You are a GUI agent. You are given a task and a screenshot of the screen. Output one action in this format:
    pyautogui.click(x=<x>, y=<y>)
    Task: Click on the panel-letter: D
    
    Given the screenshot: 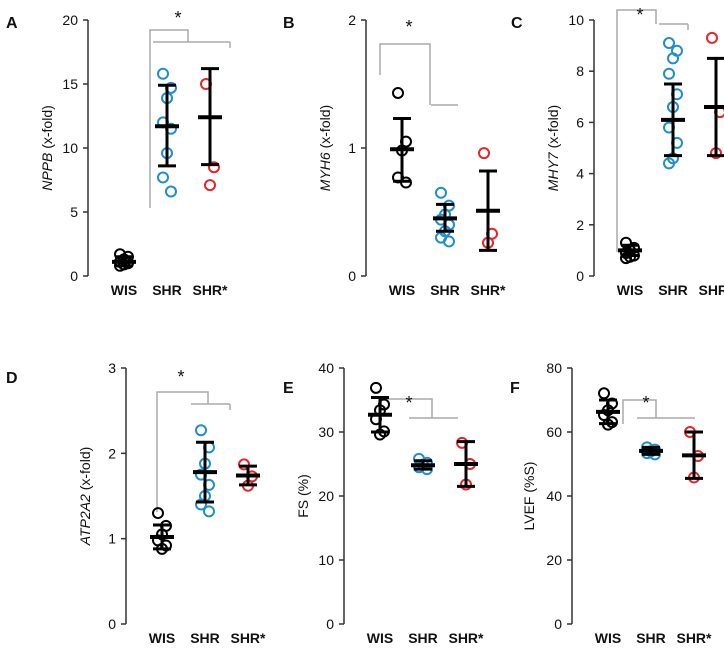 What is the action you would take?
    pyautogui.click(x=12, y=378)
    